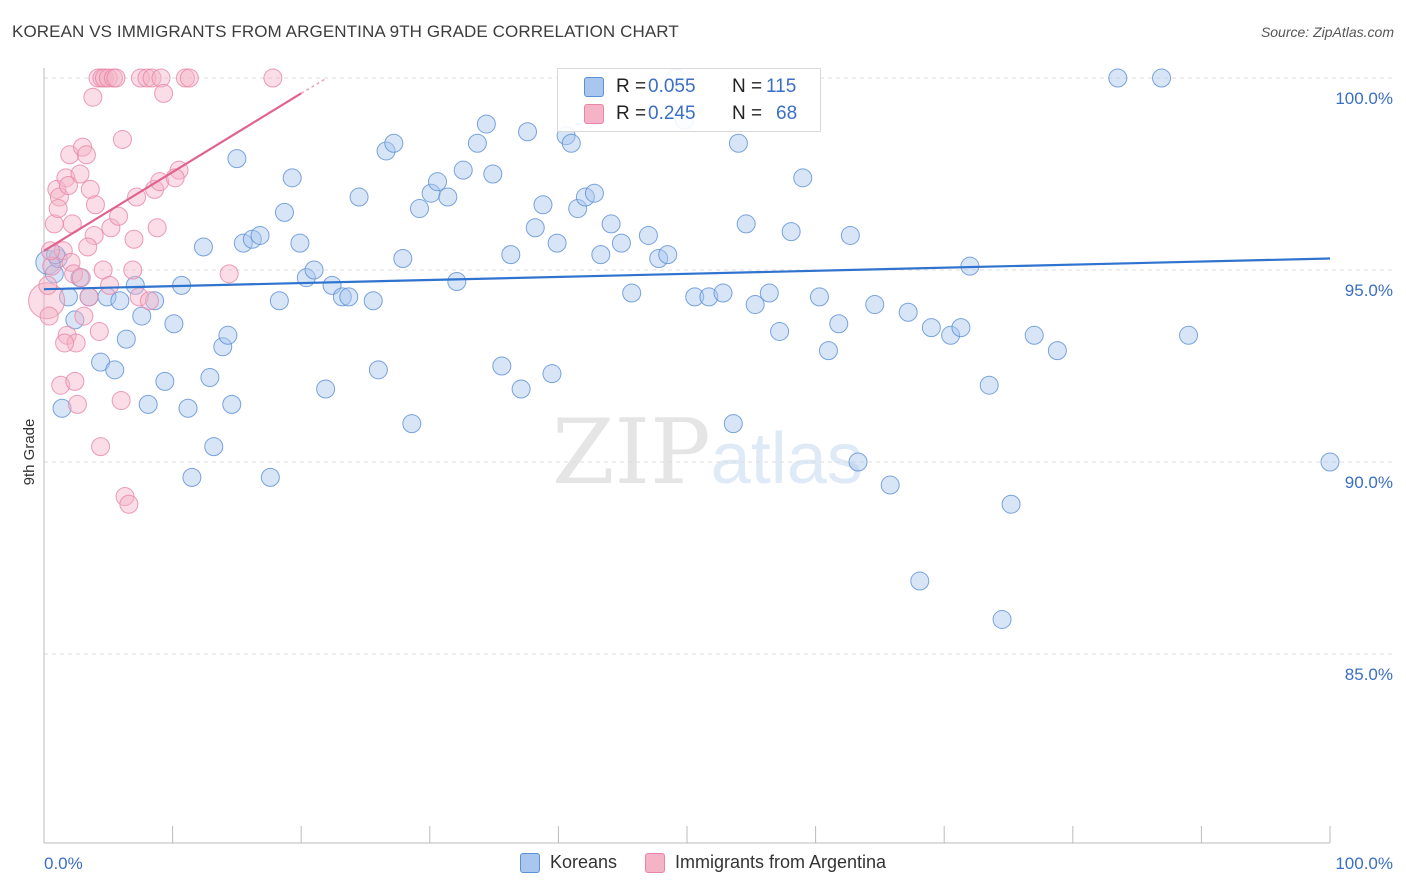  Describe the element at coordinates (1369, 482) in the screenshot. I see `y-tick-label: 90.0%` at that location.